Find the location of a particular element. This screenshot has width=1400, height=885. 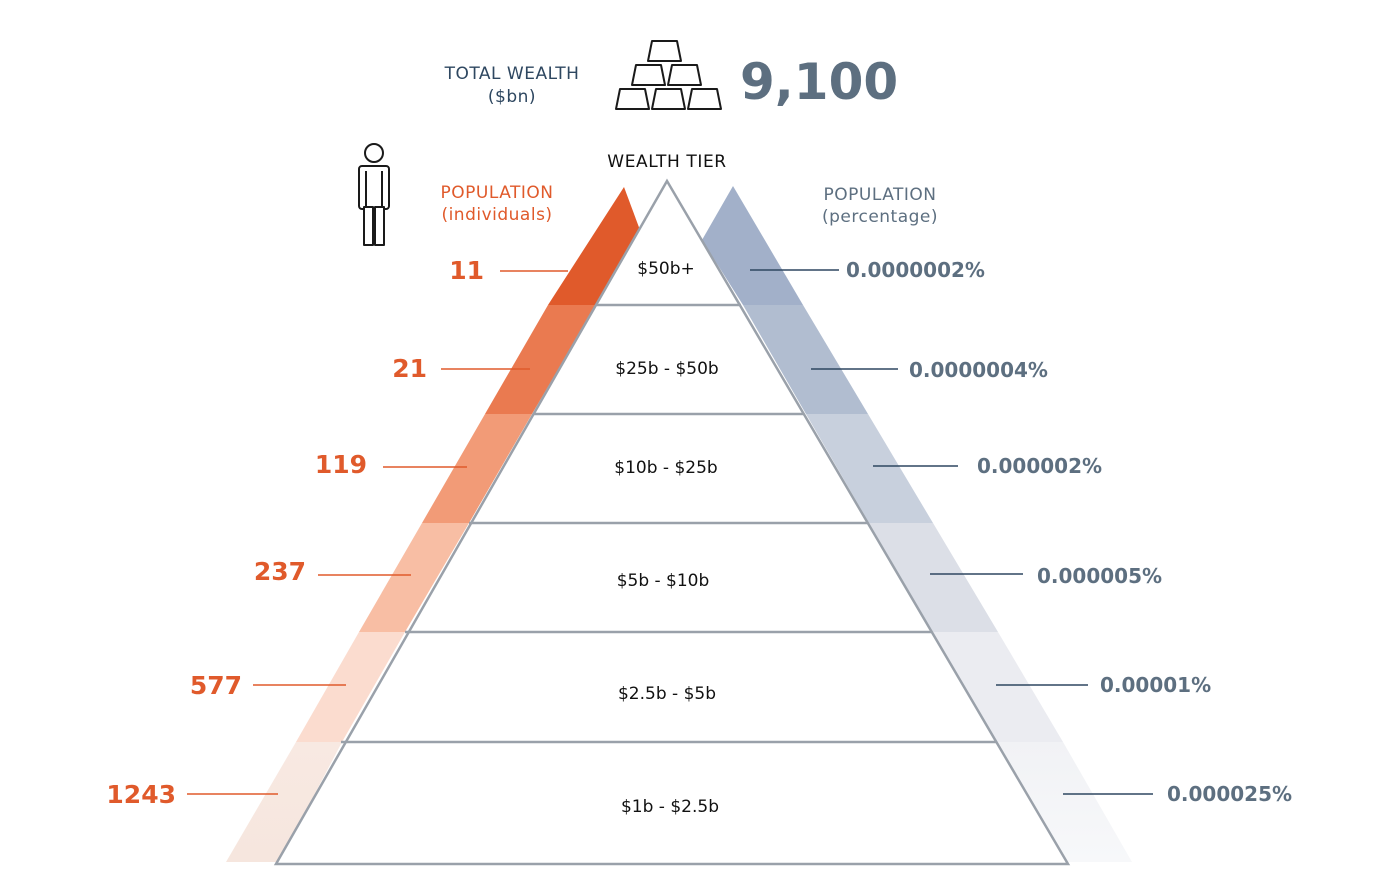

population-count: 577 is located at coordinates (216, 685).